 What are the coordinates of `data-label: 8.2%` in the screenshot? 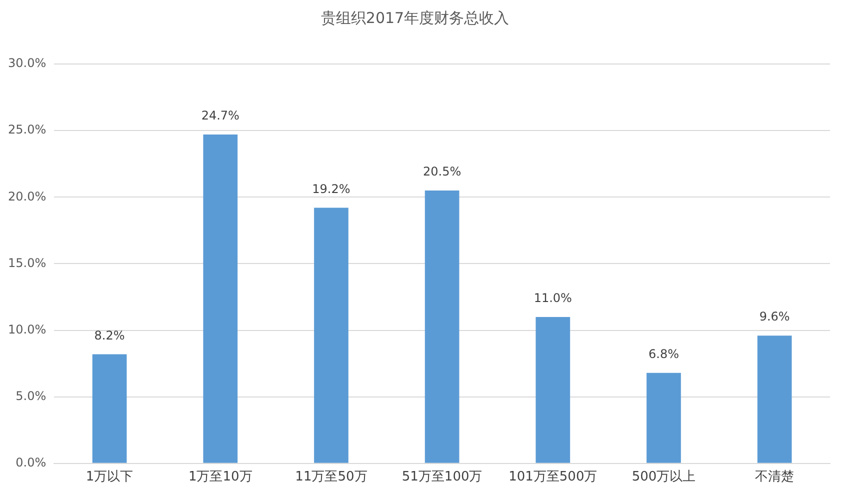 It's located at (109, 335).